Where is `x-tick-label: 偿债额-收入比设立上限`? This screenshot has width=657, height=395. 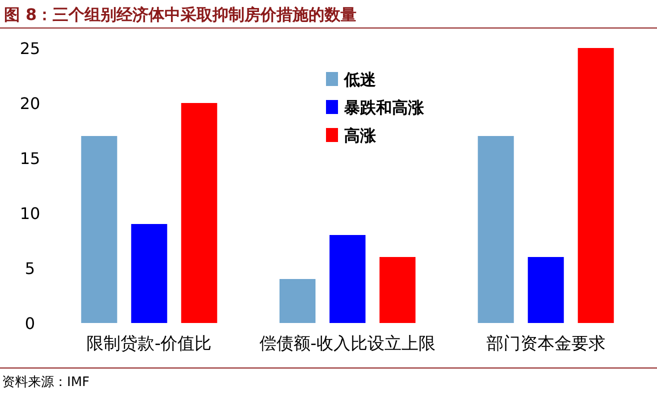
x-tick-label: 偿债额-收入比设立上限 is located at coordinates (347, 344).